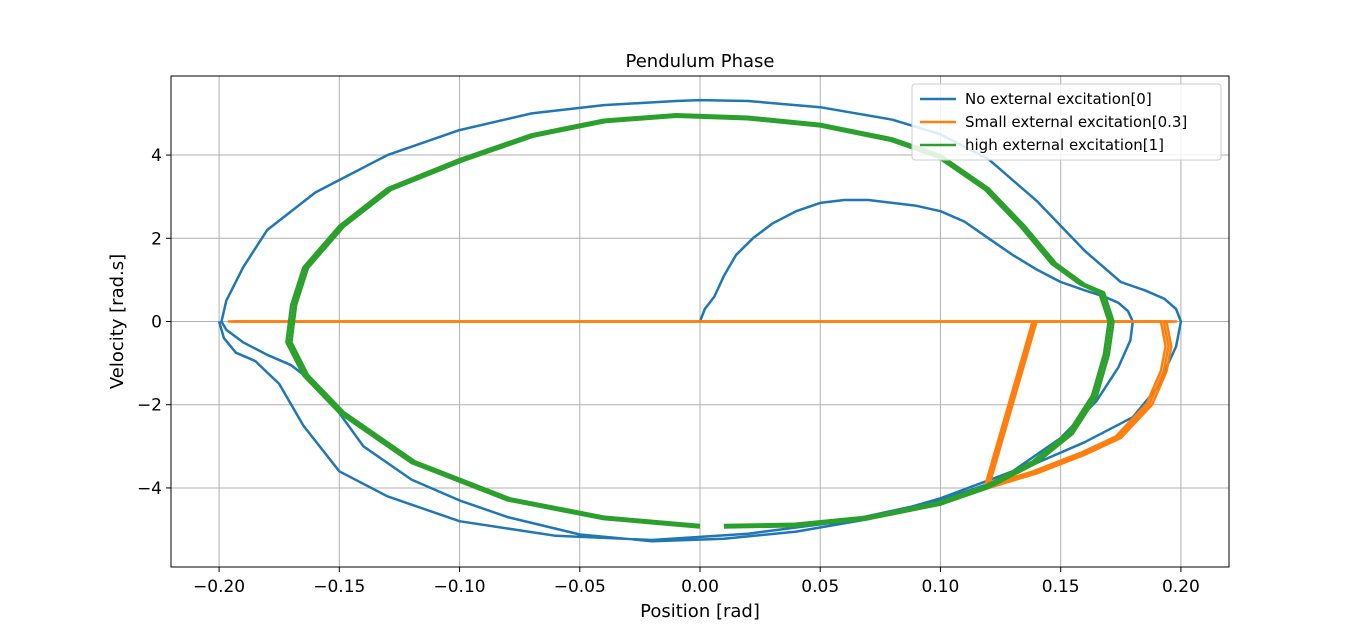 The image size is (1366, 637). What do you see at coordinates (156, 323) in the screenshot?
I see `y-tick-label: 0` at bounding box center [156, 323].